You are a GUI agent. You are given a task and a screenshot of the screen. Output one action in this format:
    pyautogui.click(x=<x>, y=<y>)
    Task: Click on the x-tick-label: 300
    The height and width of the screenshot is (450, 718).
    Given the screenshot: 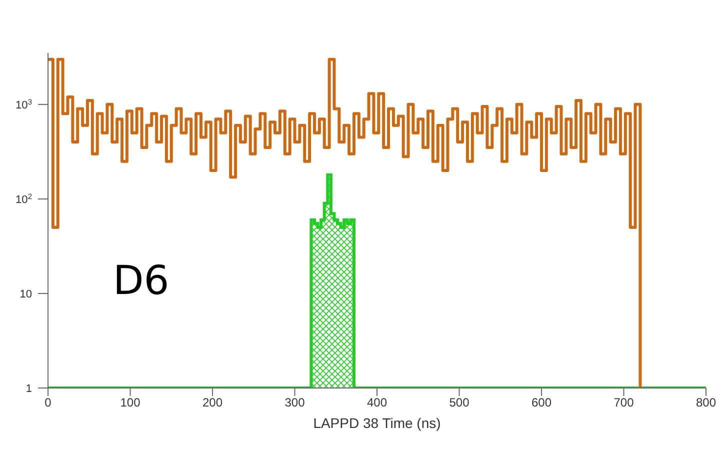 What is the action you would take?
    pyautogui.click(x=295, y=403)
    